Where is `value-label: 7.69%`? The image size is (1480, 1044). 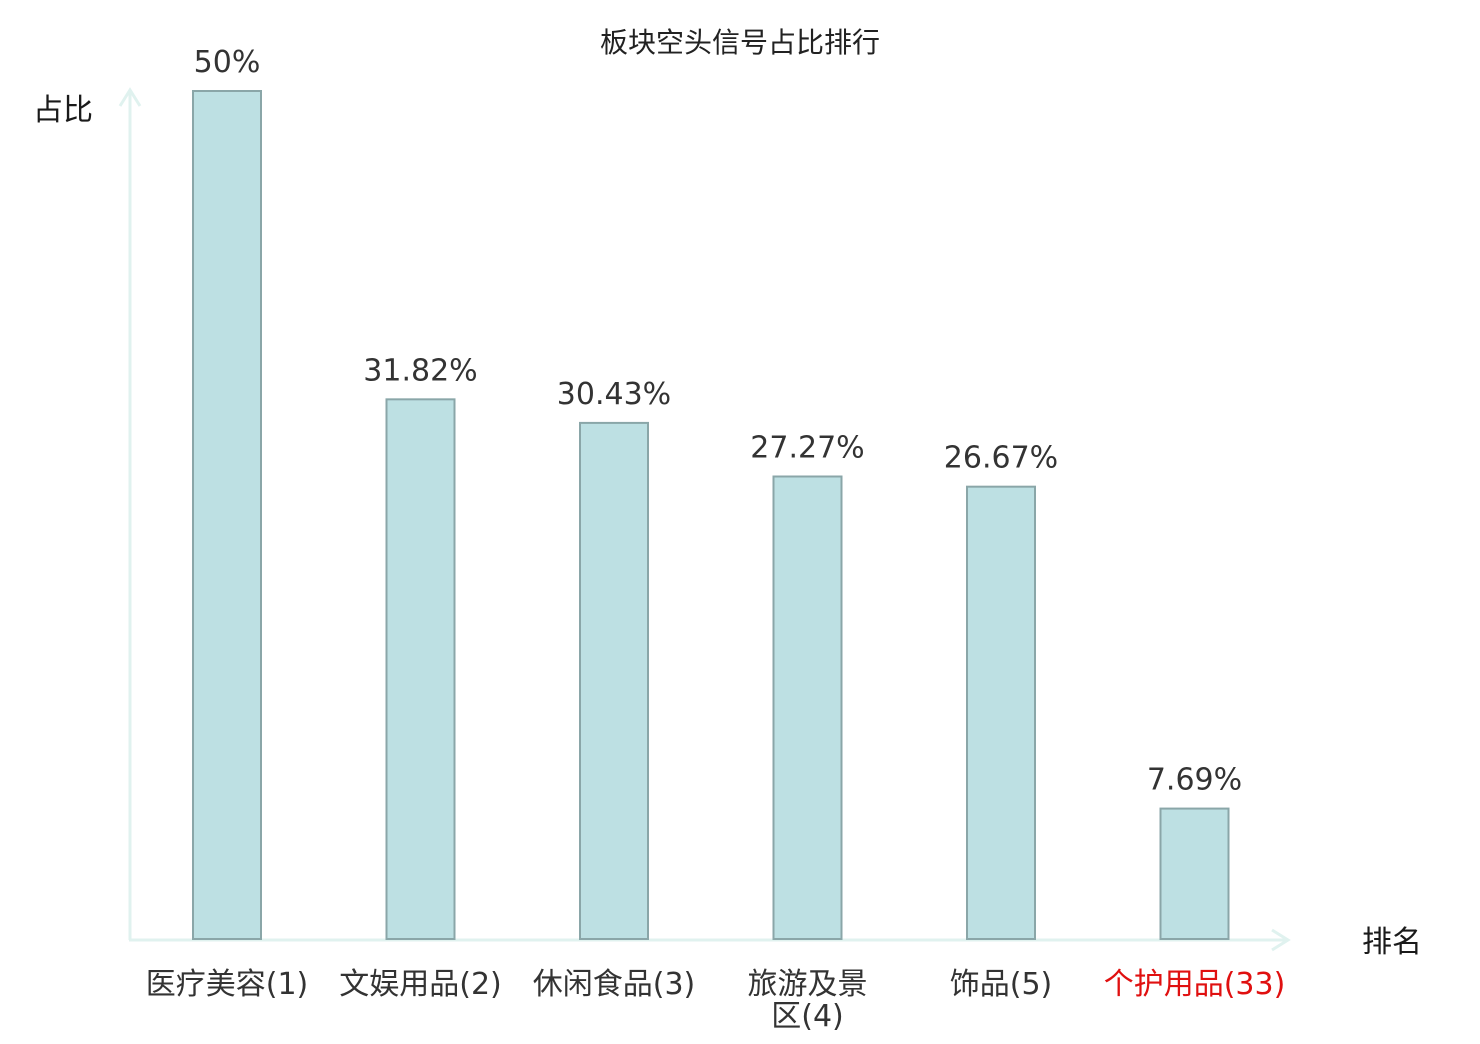 value-label: 7.69% is located at coordinates (1194, 780).